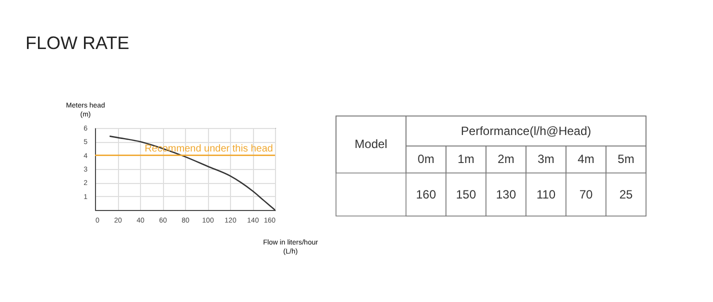 The image size is (713, 302). I want to click on x-tick-label: 4m, so click(586, 159).